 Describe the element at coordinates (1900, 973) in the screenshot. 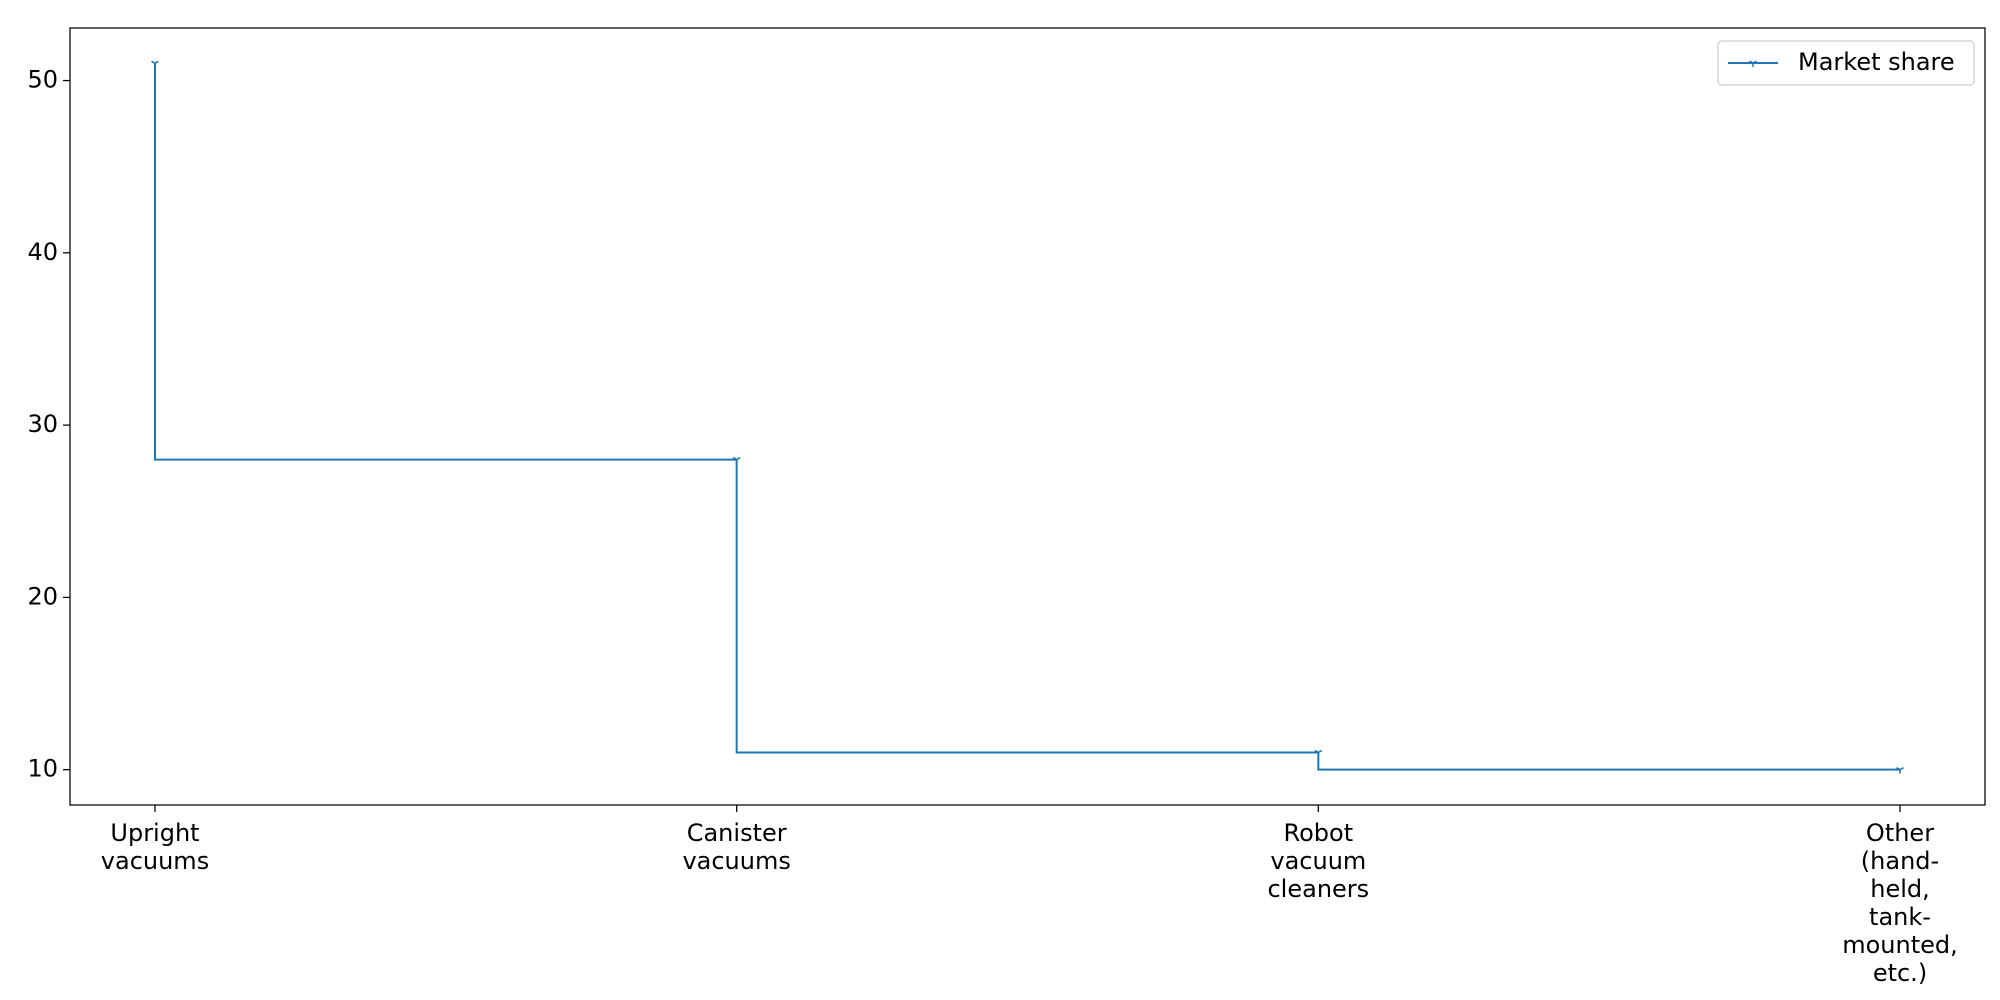

I see `x-tick-label-line: etc.)` at that location.